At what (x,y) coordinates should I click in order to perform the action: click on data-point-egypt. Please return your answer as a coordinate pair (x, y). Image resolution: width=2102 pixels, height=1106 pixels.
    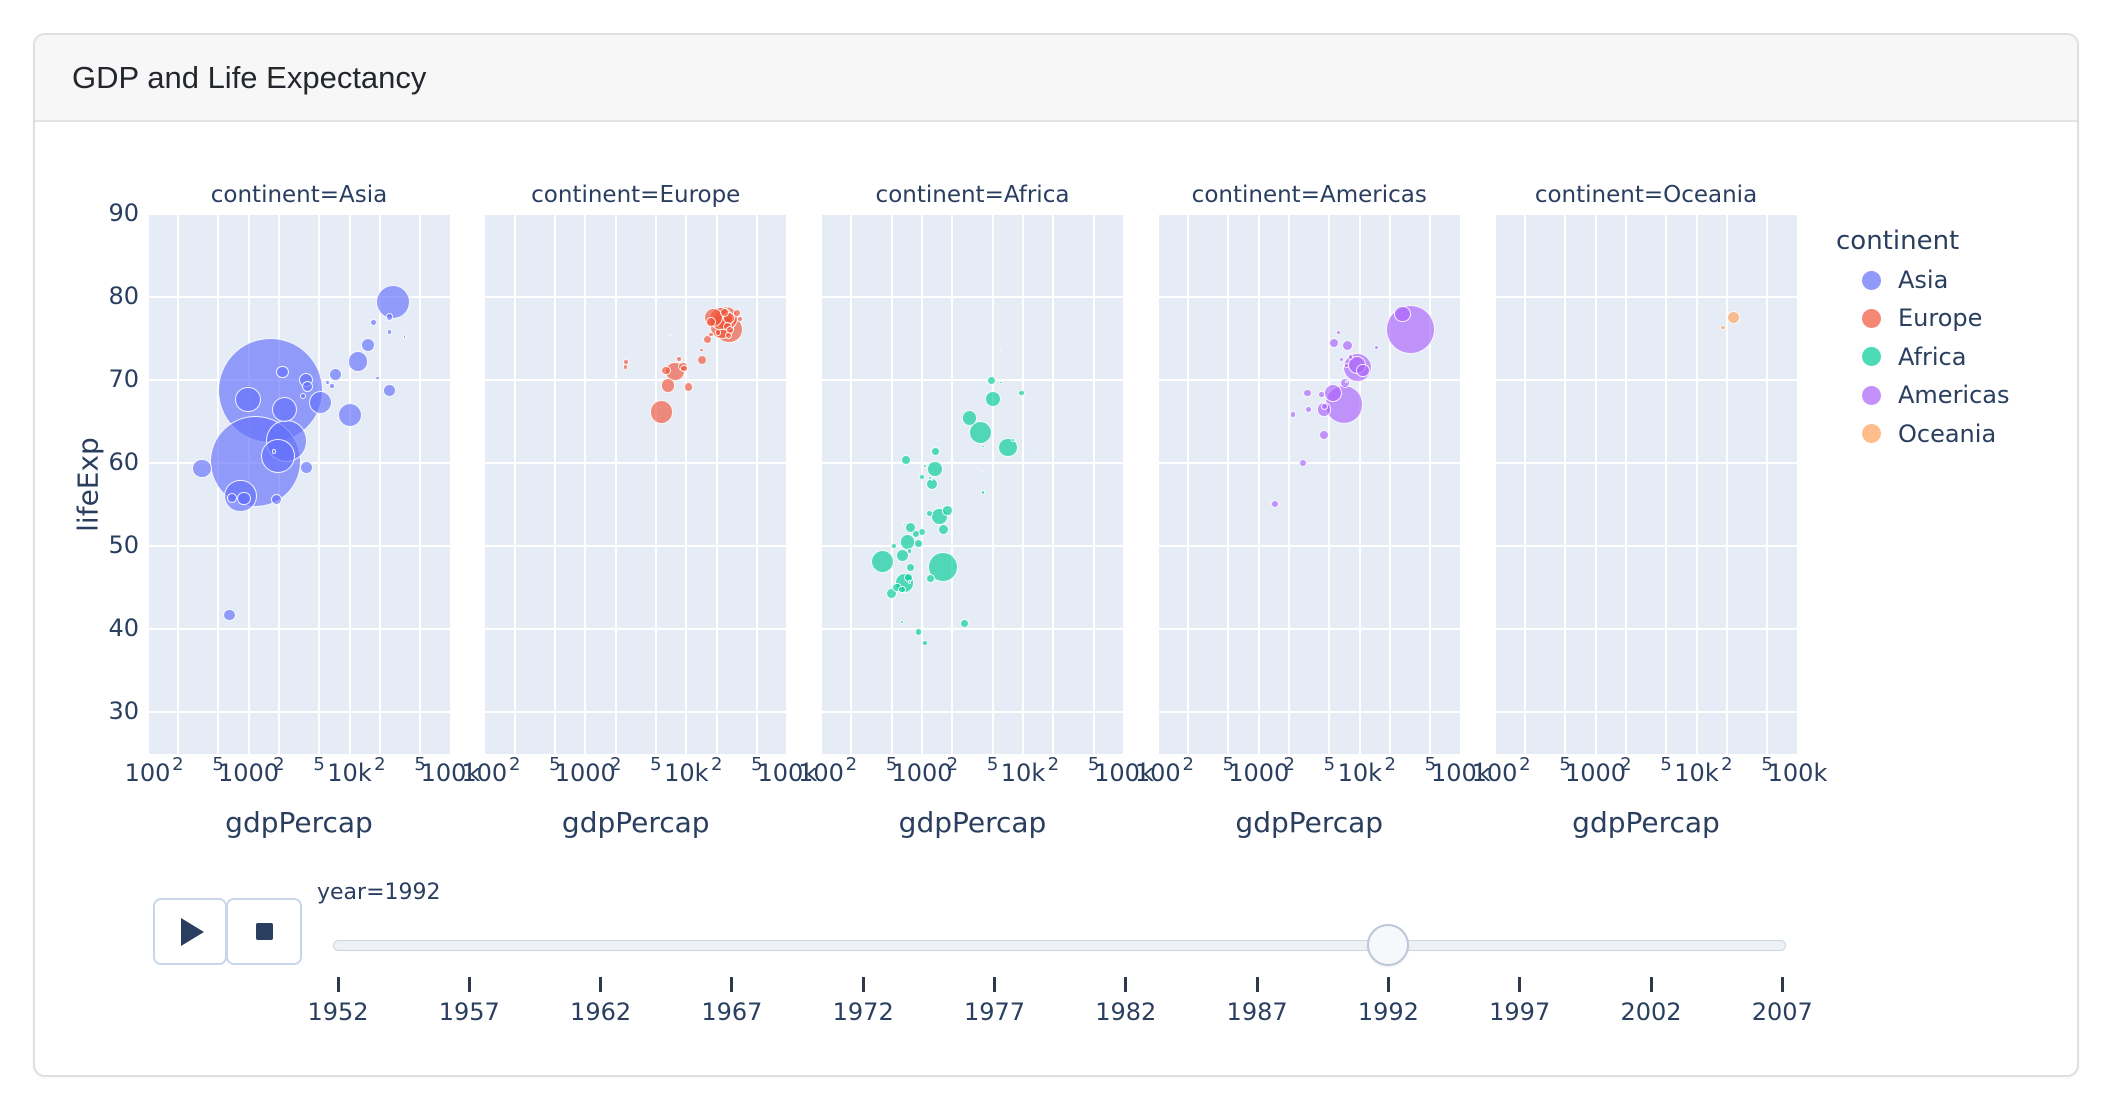
    Looking at the image, I should click on (980, 432).